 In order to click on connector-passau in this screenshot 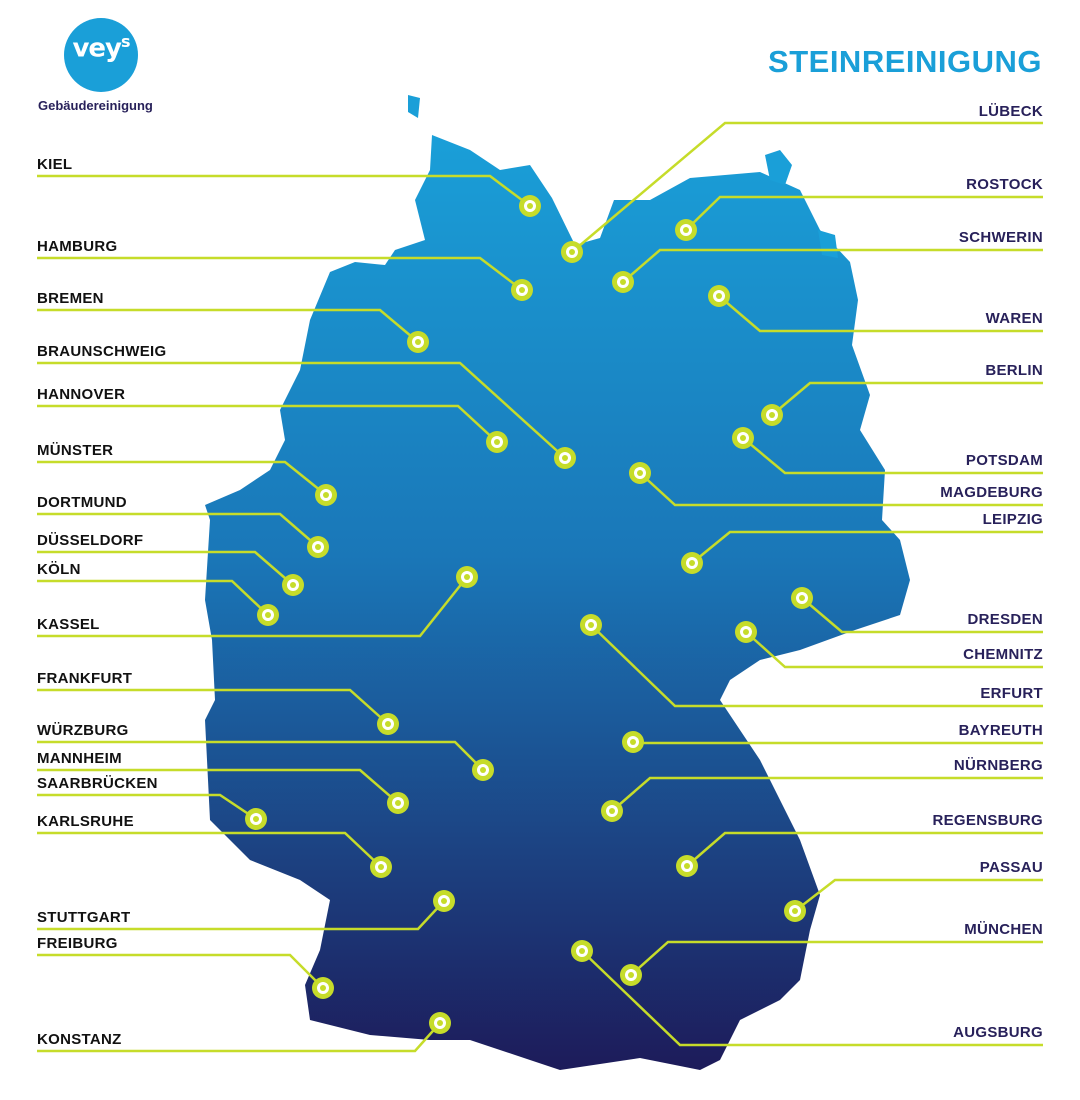, I will do `click(918, 895)`.